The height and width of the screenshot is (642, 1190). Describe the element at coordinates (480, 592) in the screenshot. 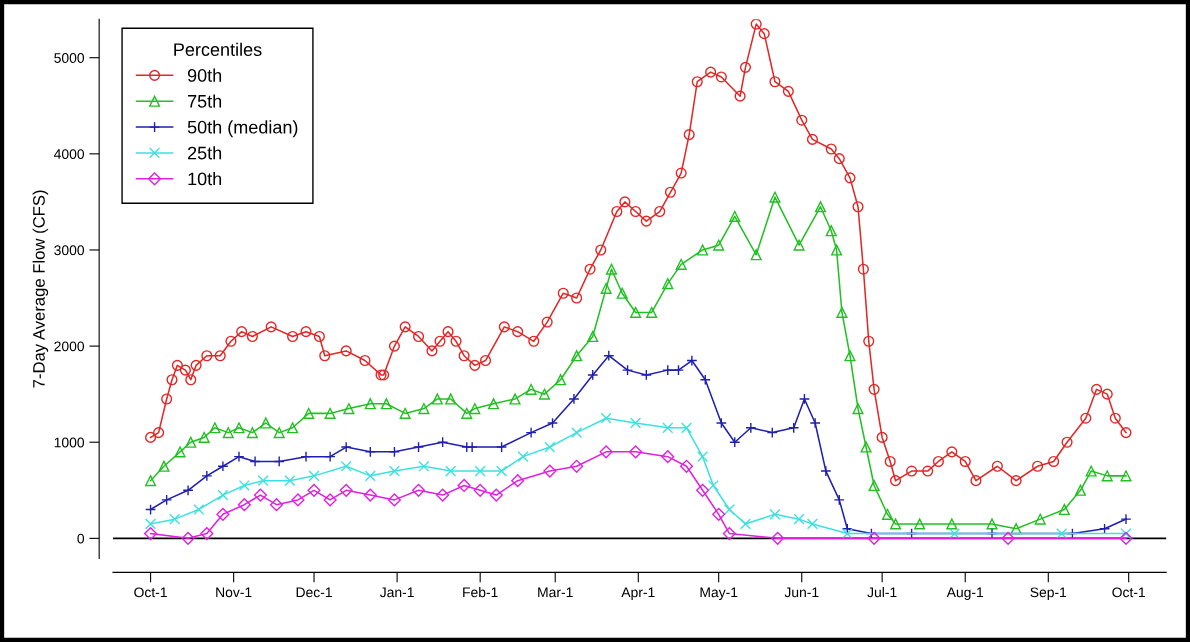

I see `x-tick-label: Feb-1` at that location.